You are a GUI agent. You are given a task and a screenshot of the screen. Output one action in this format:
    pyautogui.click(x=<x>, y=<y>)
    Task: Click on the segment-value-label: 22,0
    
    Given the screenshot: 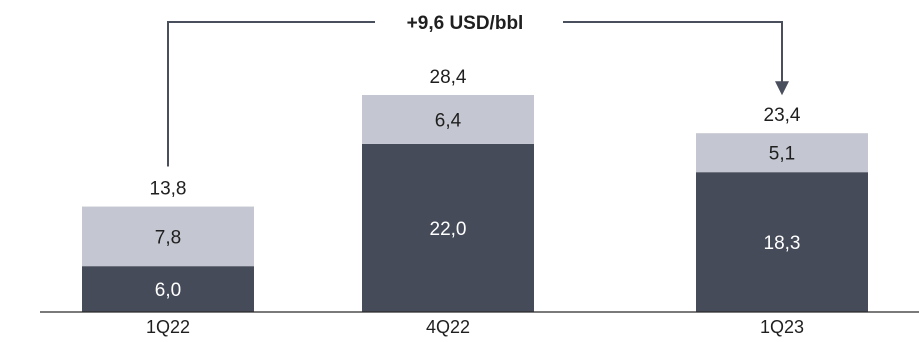 What is the action you would take?
    pyautogui.click(x=448, y=229)
    